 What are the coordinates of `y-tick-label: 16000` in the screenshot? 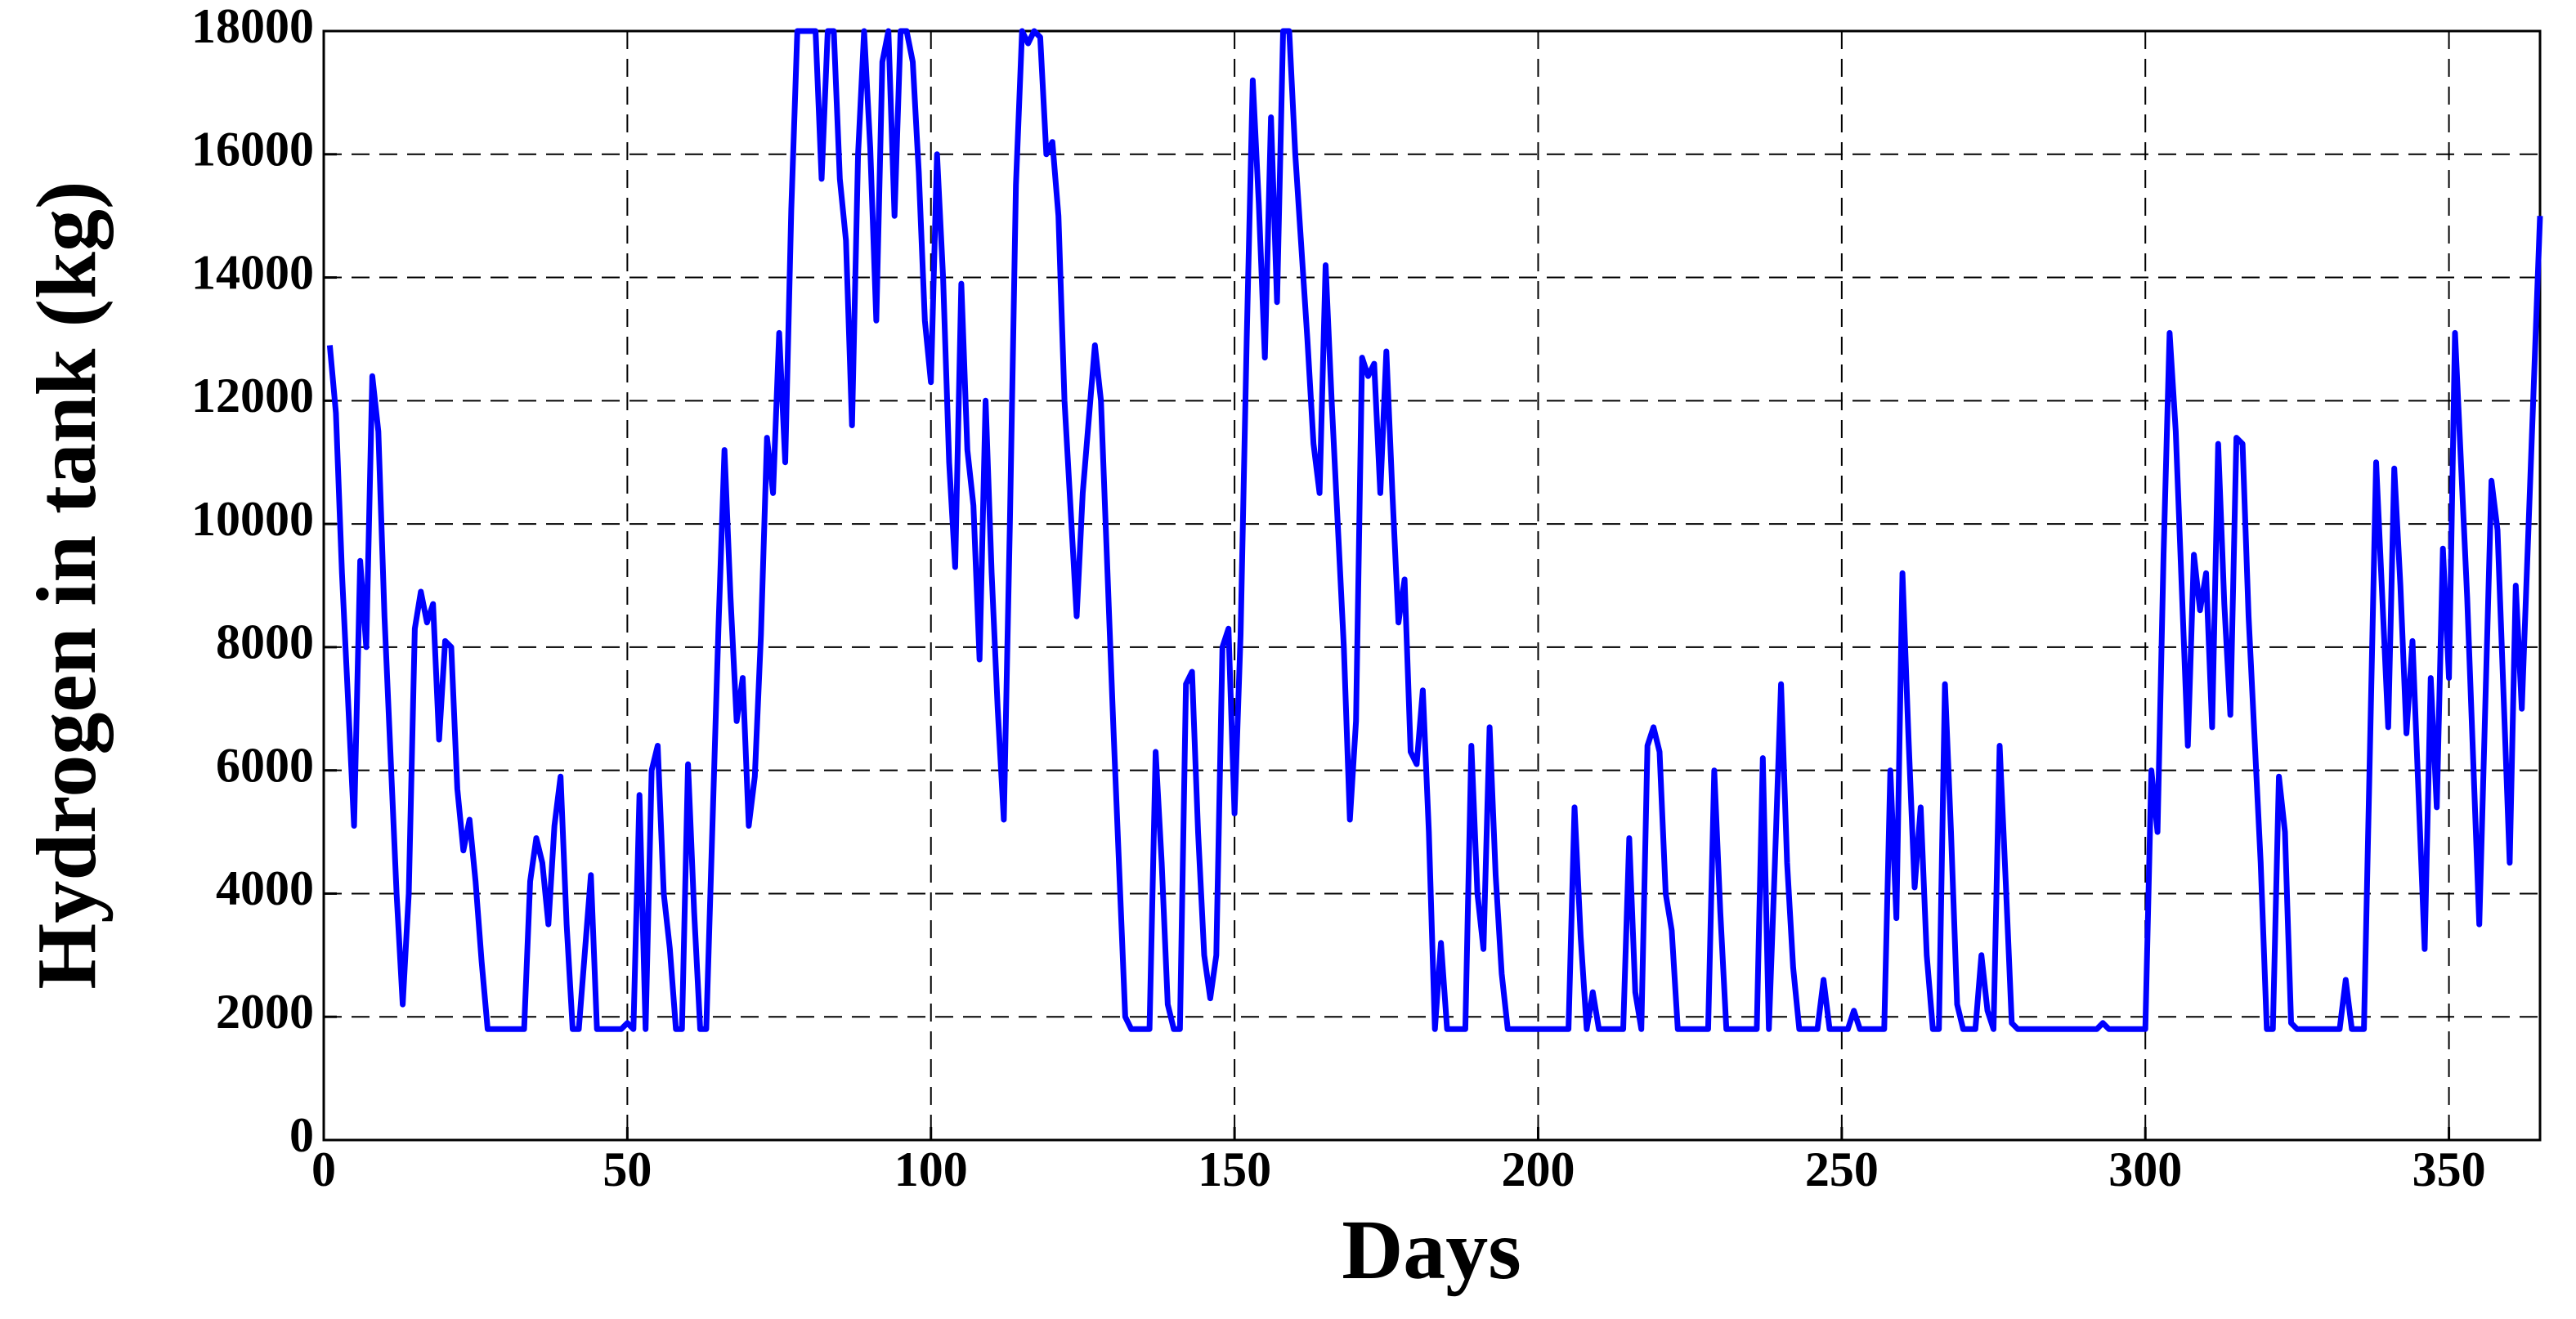 It's located at (253, 150).